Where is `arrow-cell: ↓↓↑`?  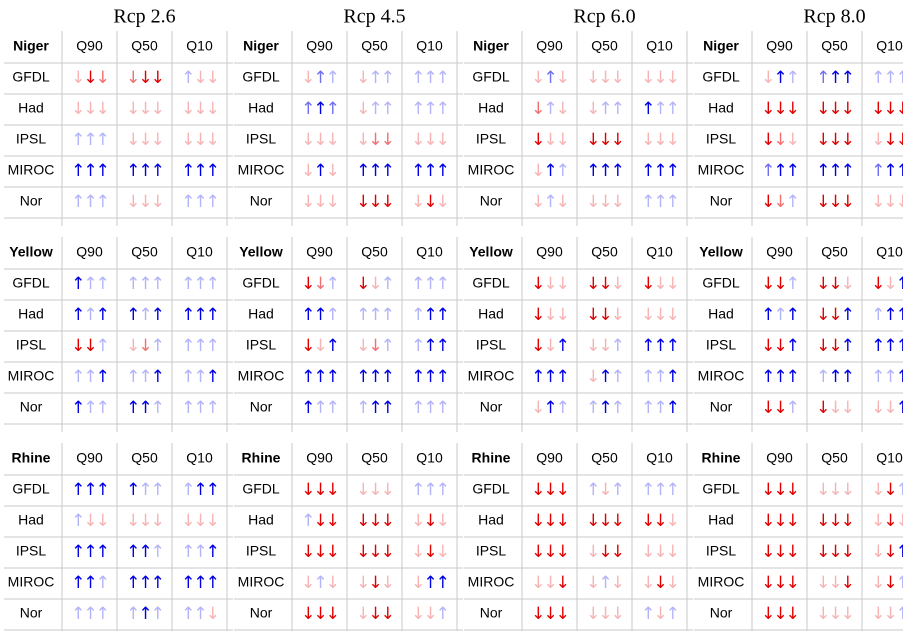 arrow-cell: ↓↓↑ is located at coordinates (834, 346).